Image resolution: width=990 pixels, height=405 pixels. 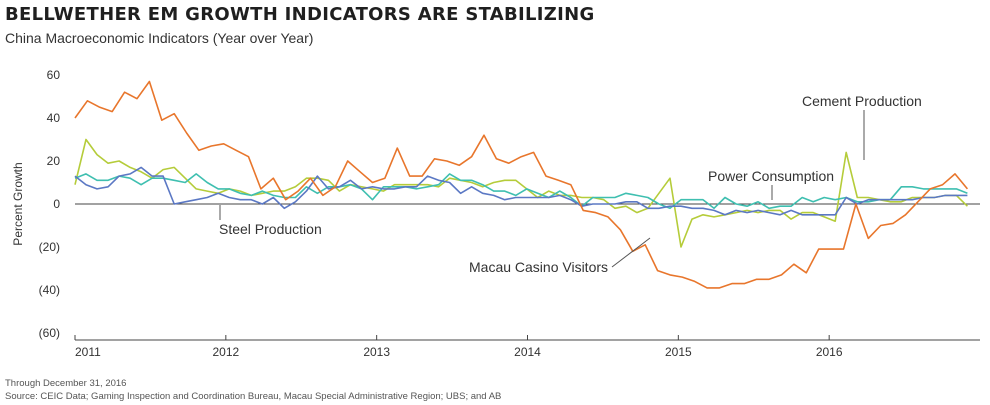 I want to click on annotation-cement-production: Cement Production, so click(x=862, y=101).